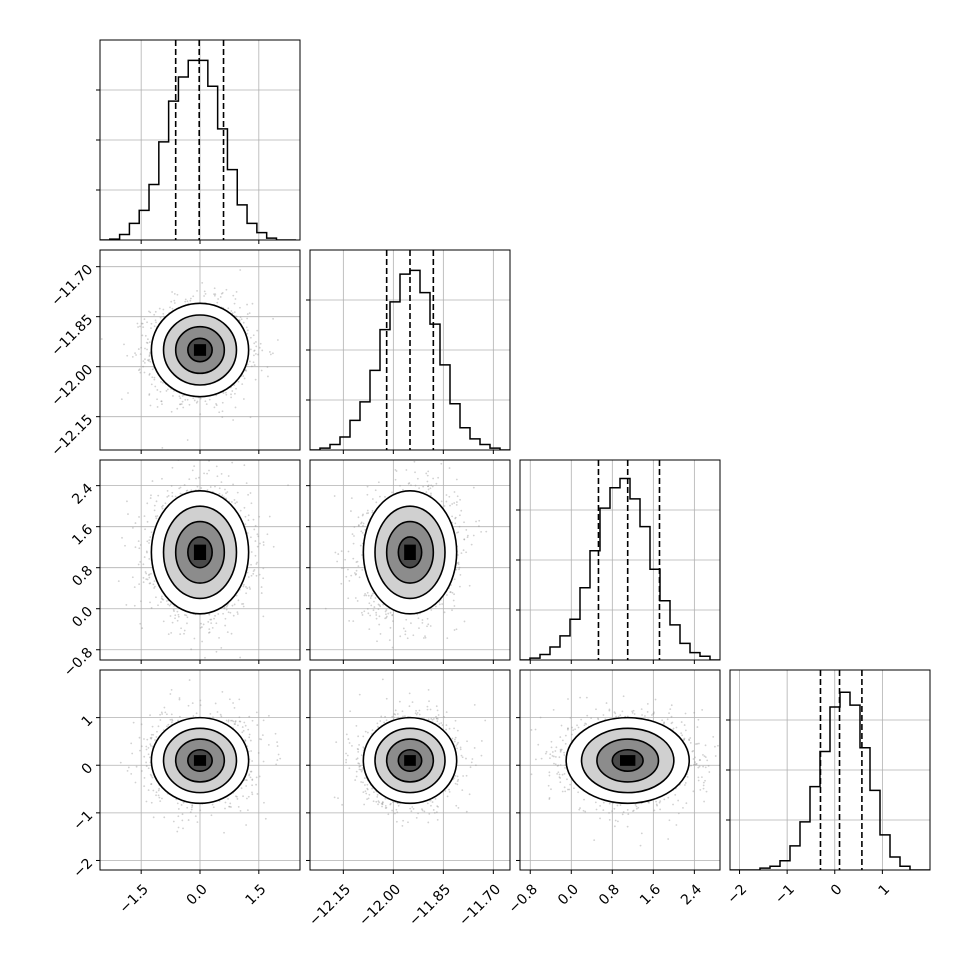 The image size is (970, 970). What do you see at coordinates (72, 336) in the screenshot?
I see `ytick-label-1-2: −11.85` at bounding box center [72, 336].